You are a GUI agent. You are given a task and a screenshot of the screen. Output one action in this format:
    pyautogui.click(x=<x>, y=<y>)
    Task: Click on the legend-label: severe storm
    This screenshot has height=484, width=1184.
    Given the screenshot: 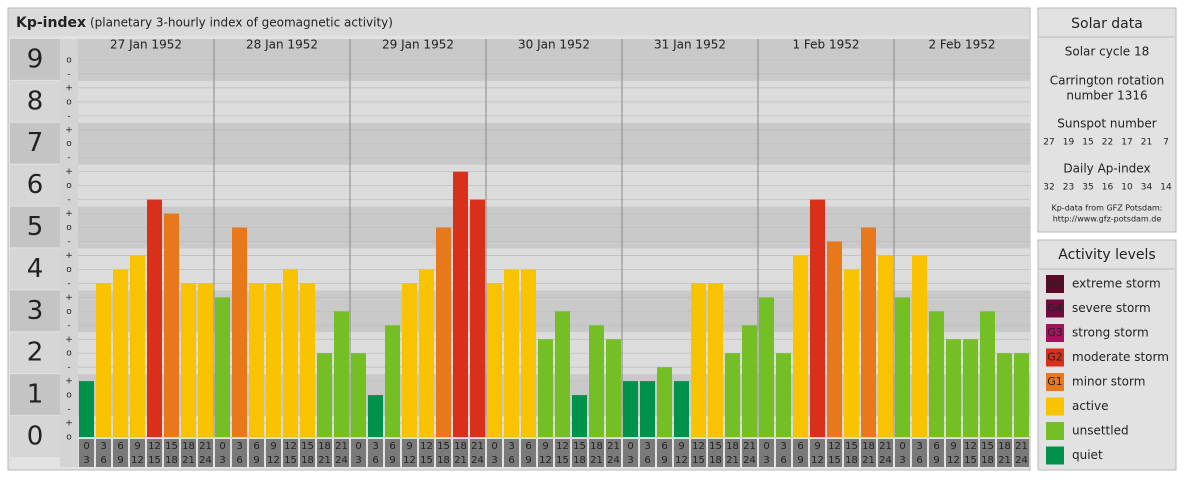 What is the action you would take?
    pyautogui.click(x=1111, y=308)
    